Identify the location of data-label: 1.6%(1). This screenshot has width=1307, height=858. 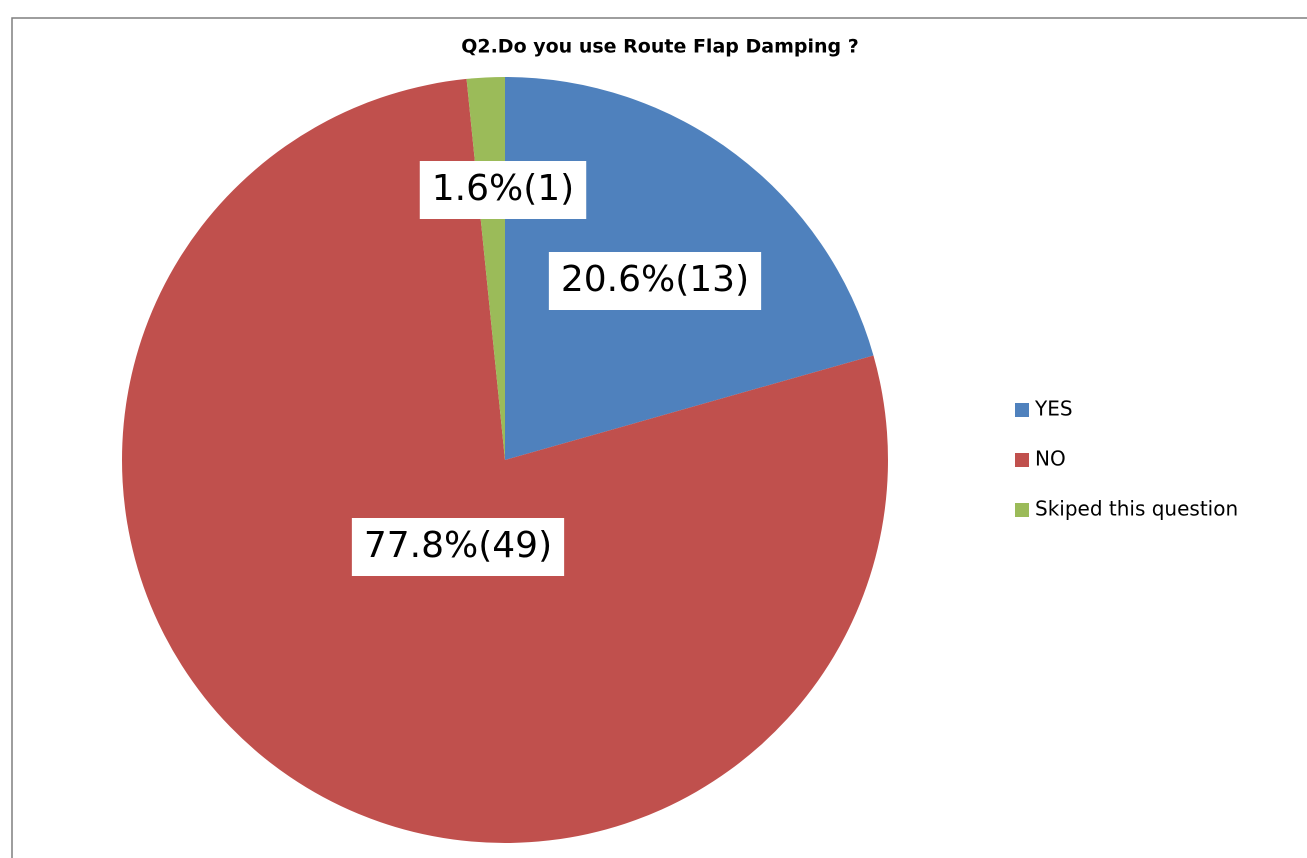
(503, 188).